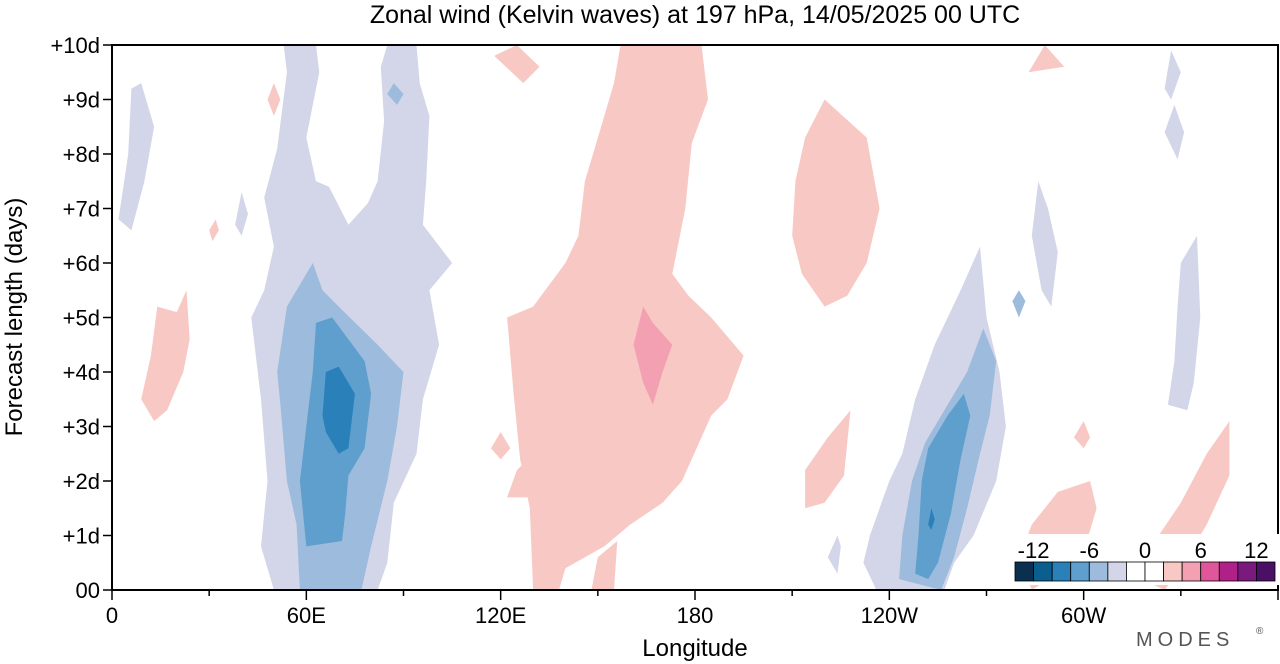  Describe the element at coordinates (1201, 550) in the screenshot. I see `colorbar-label: 6` at that location.